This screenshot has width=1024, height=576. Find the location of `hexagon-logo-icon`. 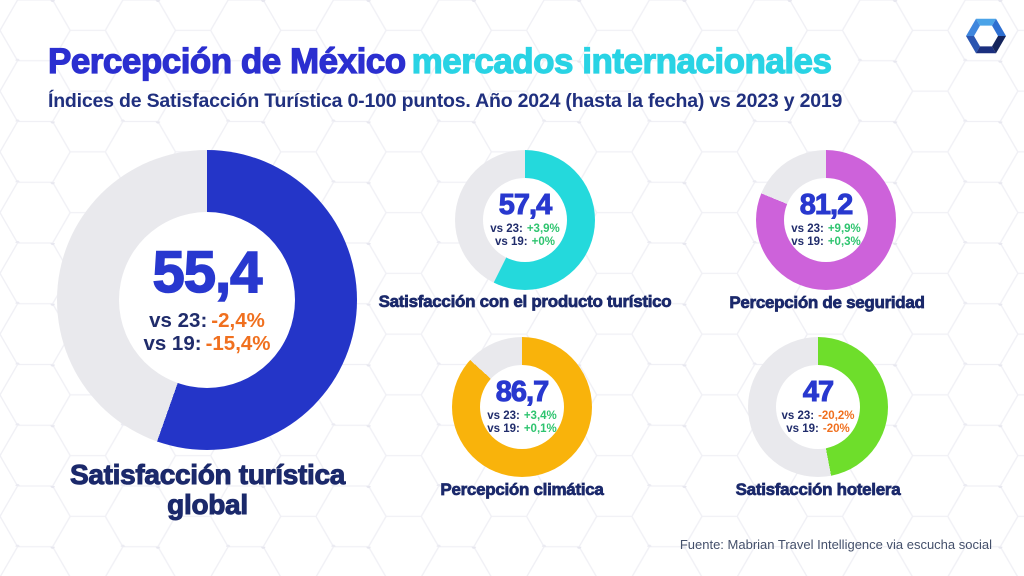

hexagon-logo-icon is located at coordinates (986, 36).